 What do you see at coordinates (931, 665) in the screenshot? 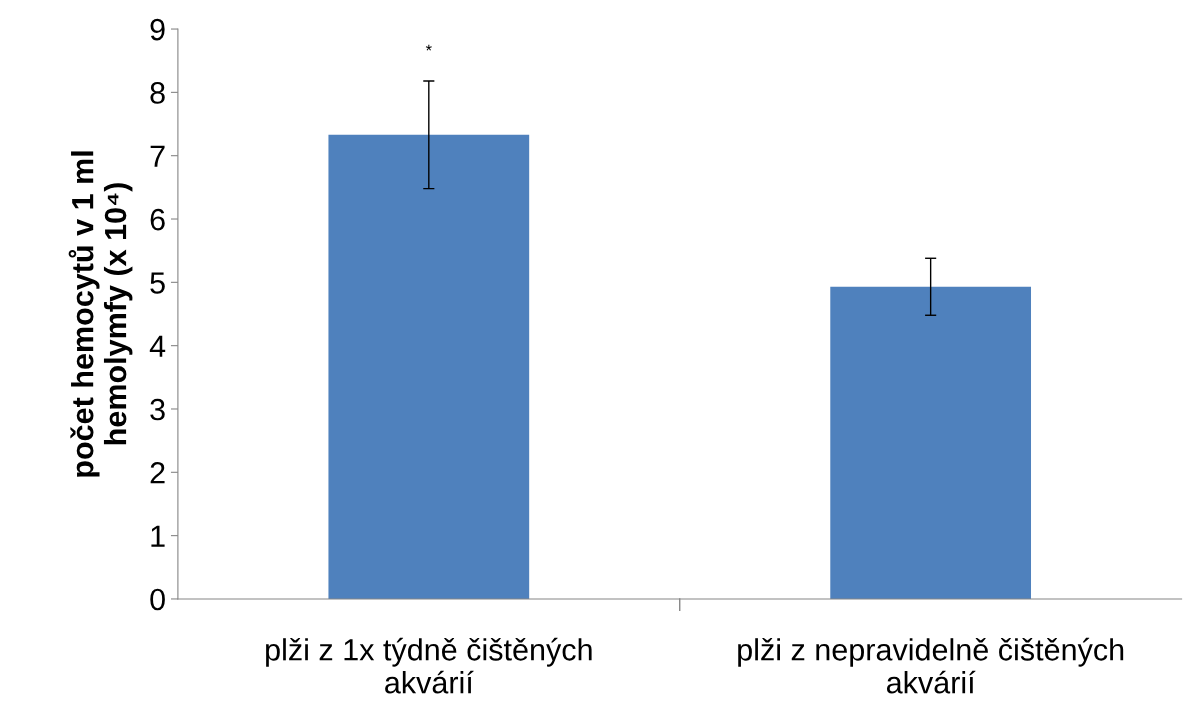
I see `x-tick-label: plži z nepravidelně čištěných akvárií` at bounding box center [931, 665].